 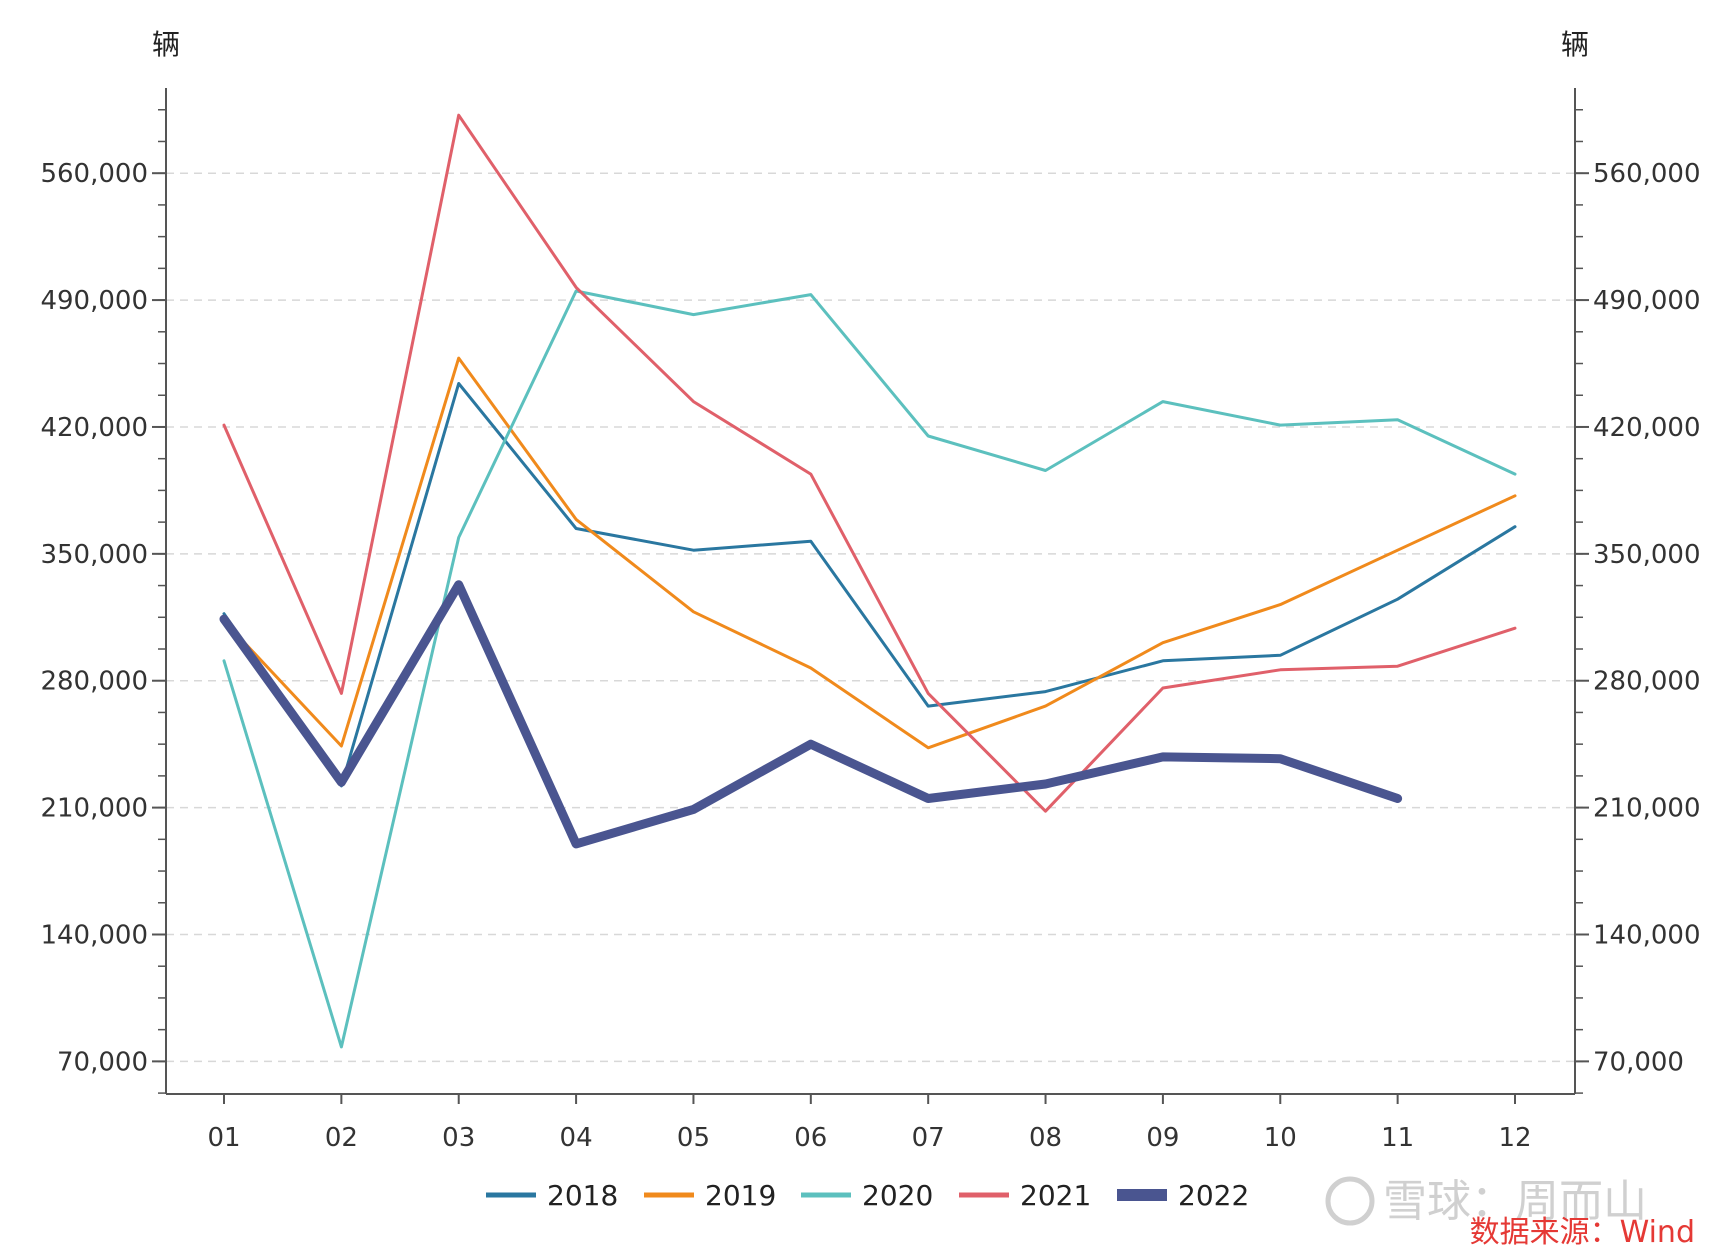 What do you see at coordinates (1575, 44) in the screenshot?
I see `right-y-unit-label: 辆` at bounding box center [1575, 44].